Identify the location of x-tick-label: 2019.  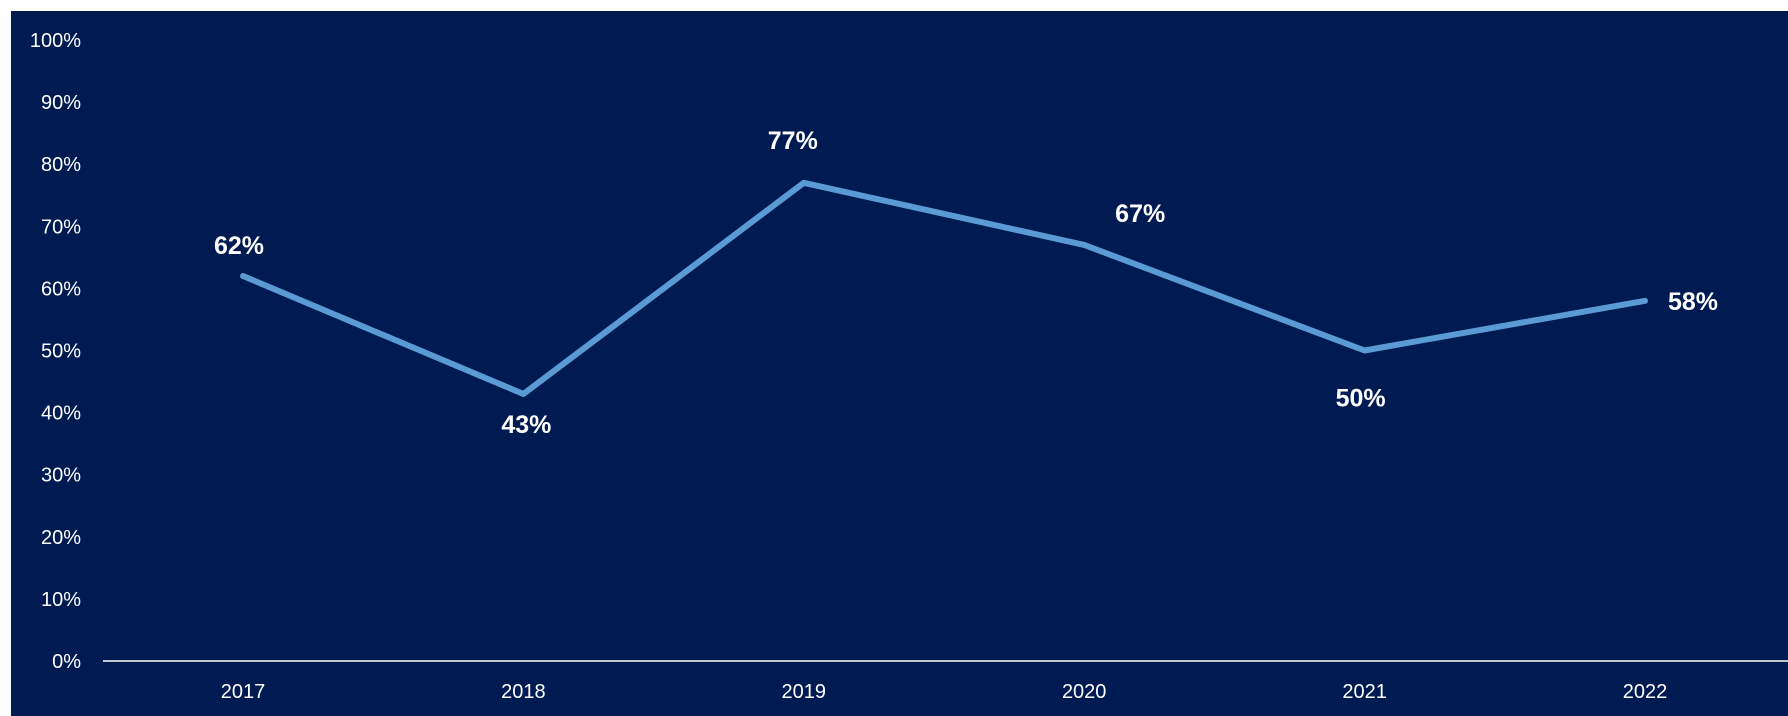
(804, 692).